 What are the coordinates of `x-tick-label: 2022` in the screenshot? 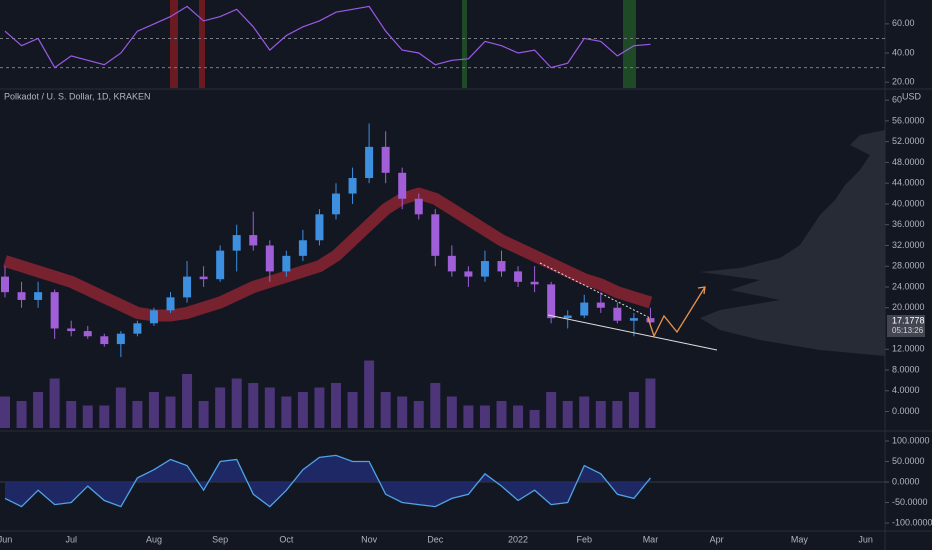 It's located at (518, 539).